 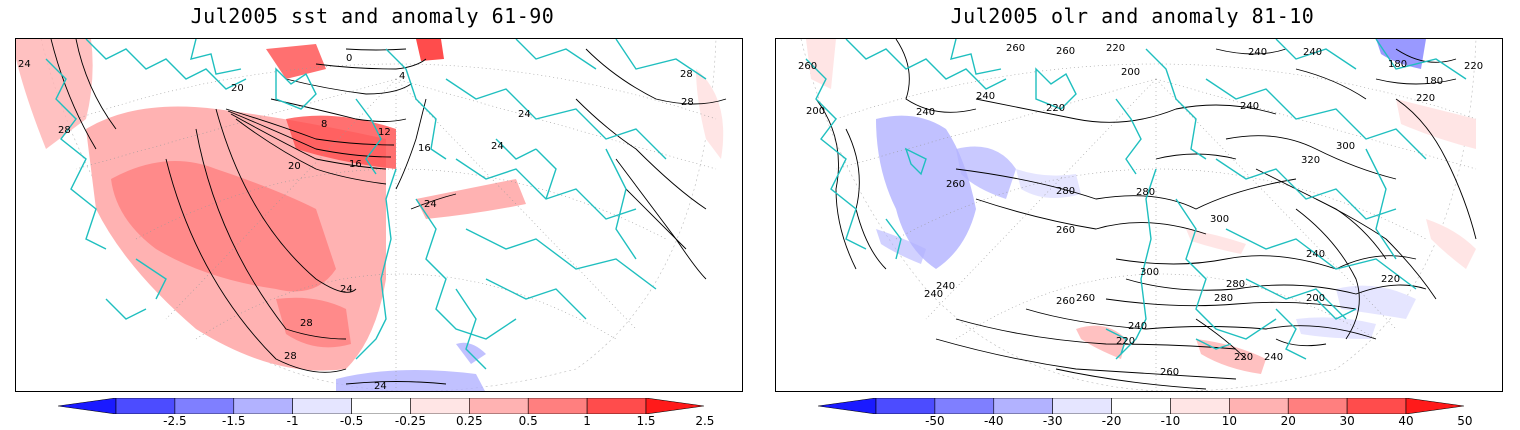 I want to click on olr-colorbar-label: 10, so click(x=1229, y=421).